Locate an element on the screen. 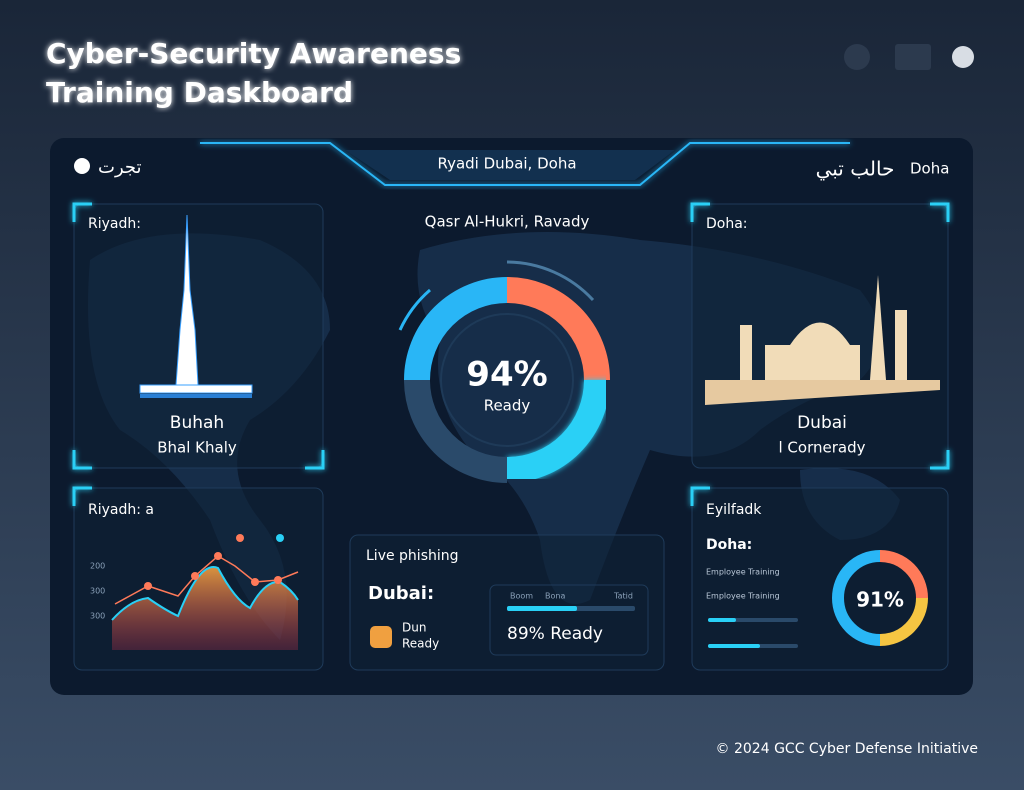 The width and height of the screenshot is (1024, 790). y-tick-label: 200 is located at coordinates (97, 566).